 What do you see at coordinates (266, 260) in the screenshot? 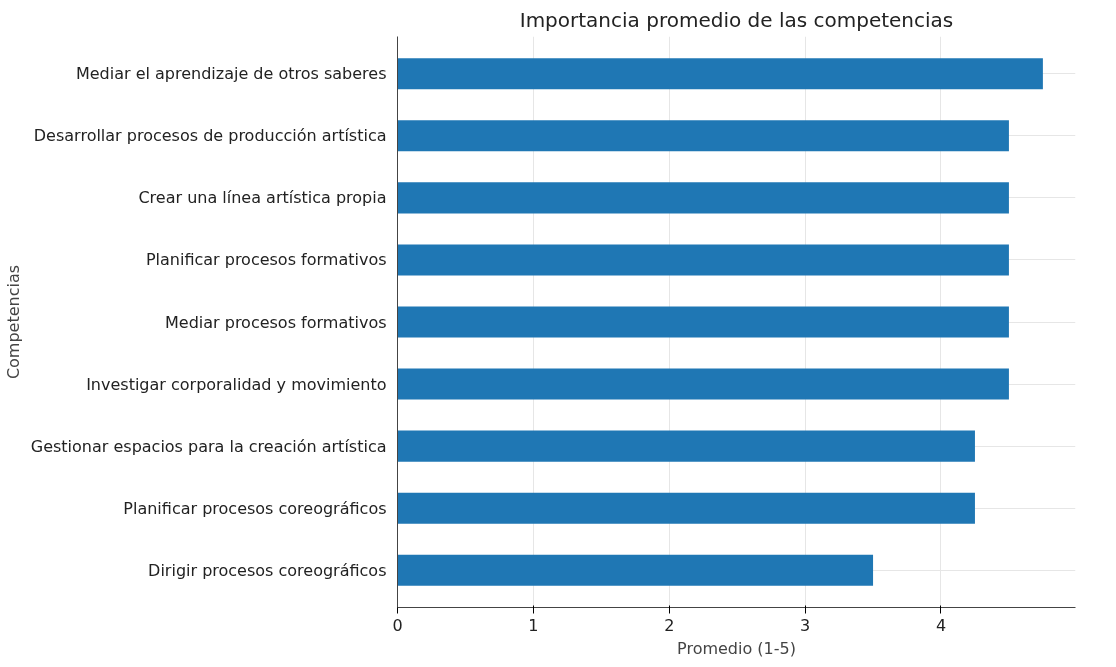
I see `y-tick-label: Planificar procesos formativos` at bounding box center [266, 260].